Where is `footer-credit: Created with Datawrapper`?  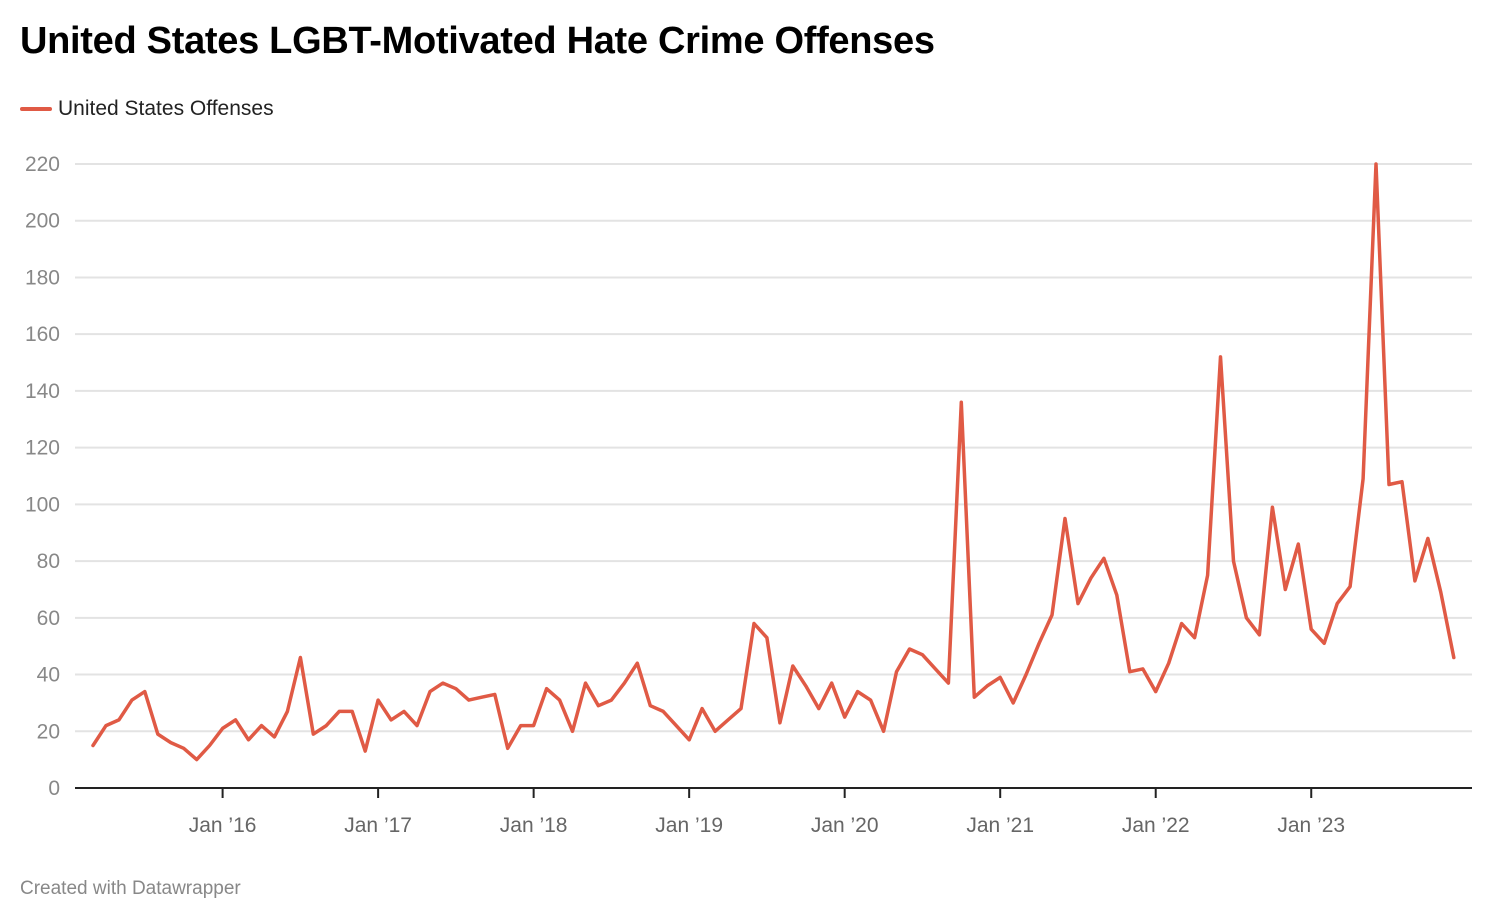
footer-credit: Created with Datawrapper is located at coordinates (130, 888).